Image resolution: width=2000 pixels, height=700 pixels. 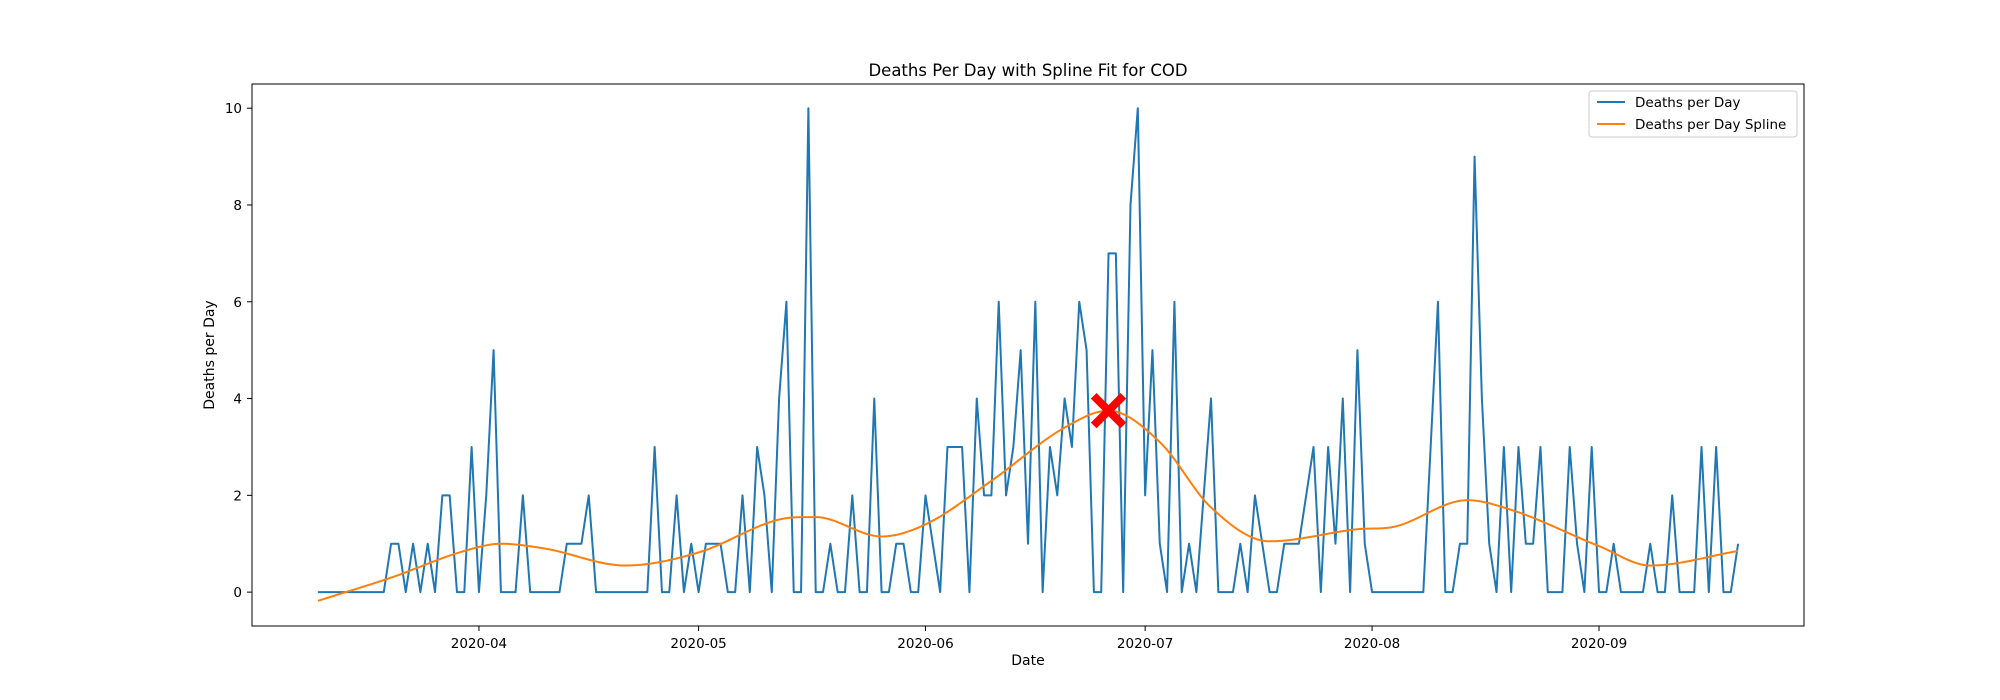 I want to click on chart-title: Deaths Per Day with Spline Fit for COD, so click(x=1027, y=70).